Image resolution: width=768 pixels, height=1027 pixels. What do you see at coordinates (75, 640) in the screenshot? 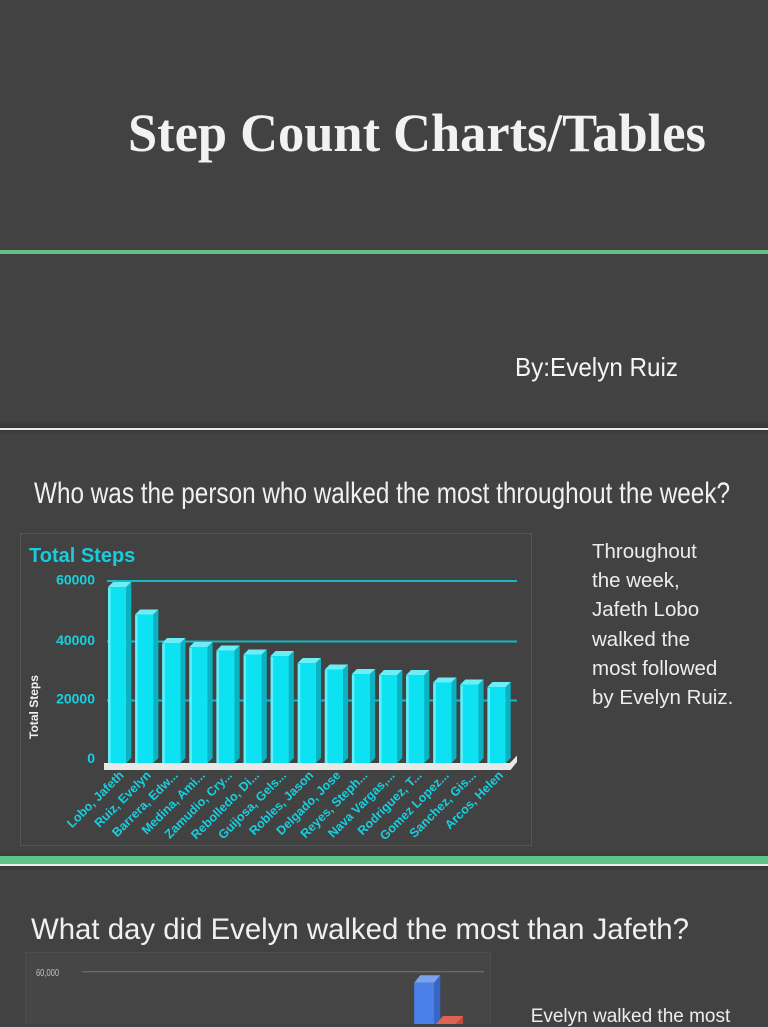
I see `svg-text: 40000` at bounding box center [75, 640].